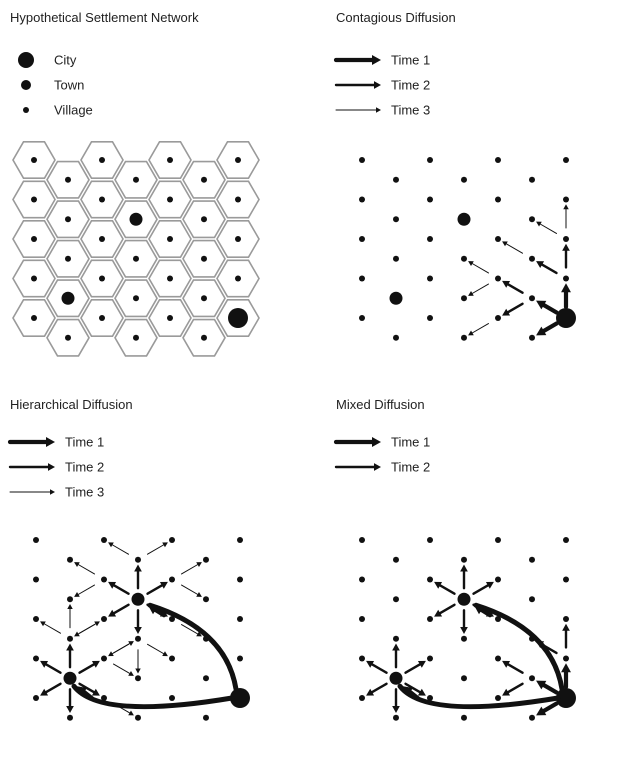 The width and height of the screenshot is (617, 778). Describe the element at coordinates (380, 404) in the screenshot. I see `panel-title: Mixed Diffusion` at that location.